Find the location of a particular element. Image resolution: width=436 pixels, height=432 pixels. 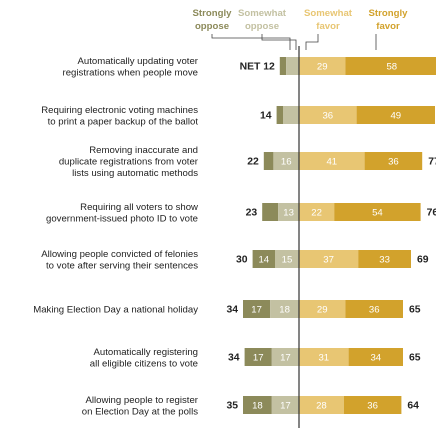

row-label-line: Allowing people to register is located at coordinates (141, 400).